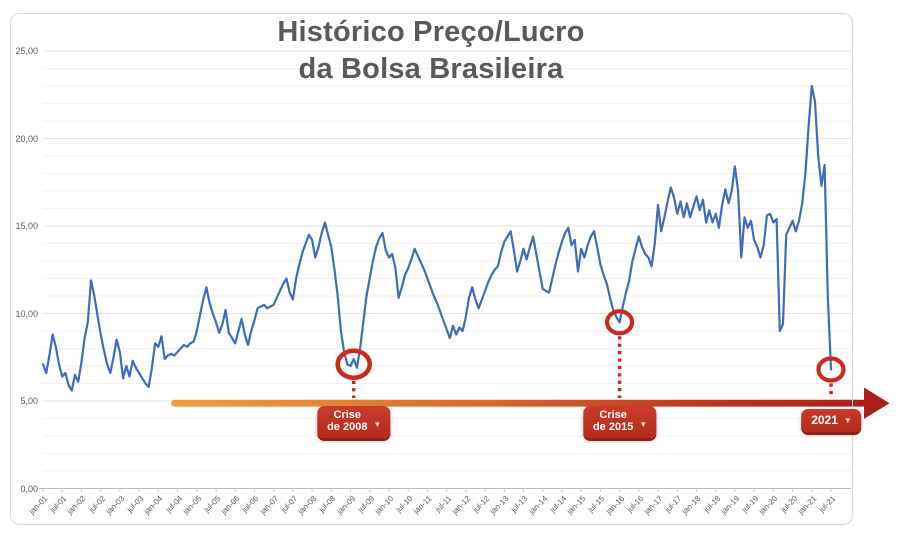  I want to click on y-tick-label: 20,00, so click(26, 138).